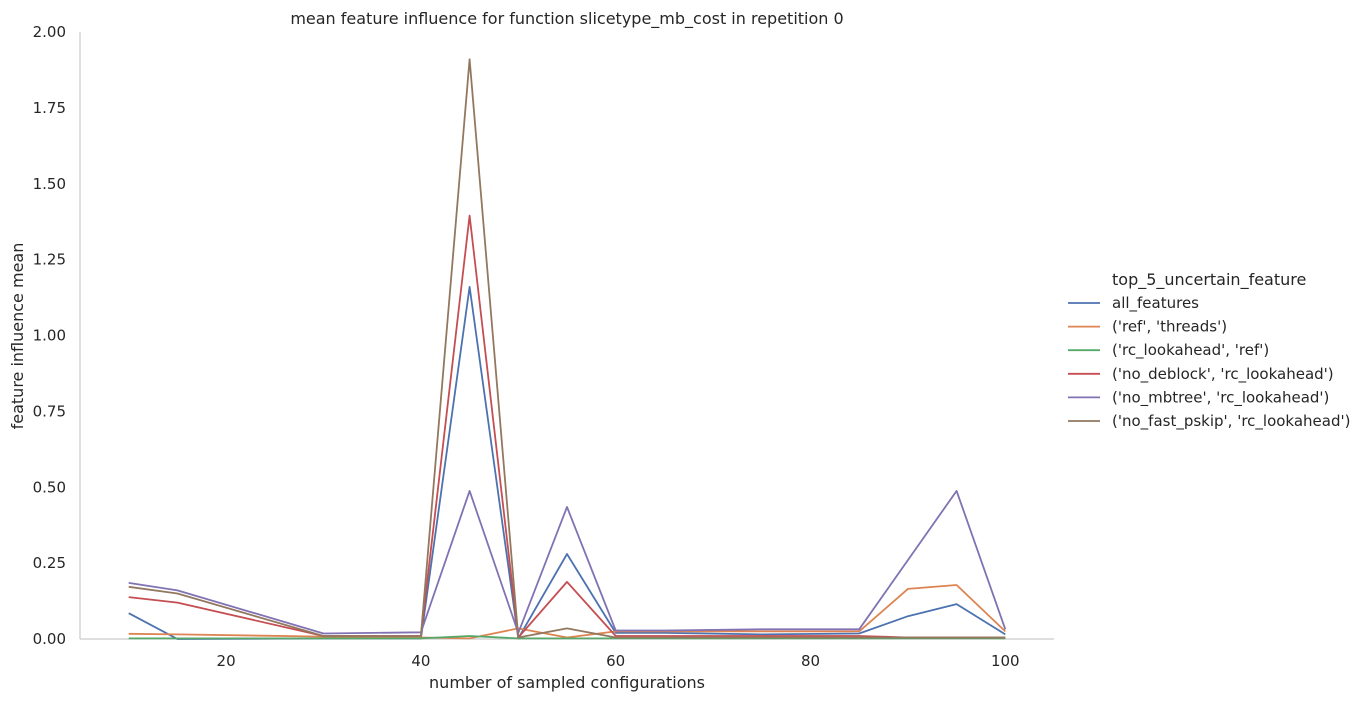 This screenshot has width=1368, height=701. I want to click on x-tick-label: 60, so click(615, 661).